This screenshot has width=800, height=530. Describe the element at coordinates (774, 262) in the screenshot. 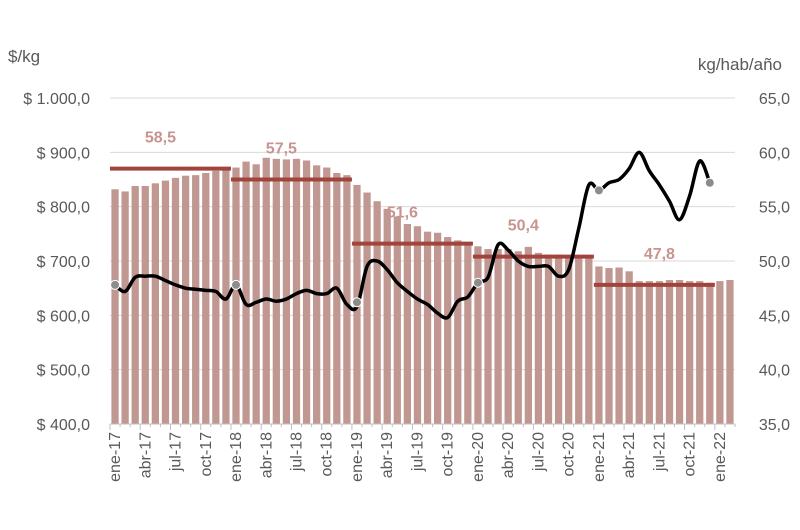

I see `right-tick-label: 50,0` at that location.